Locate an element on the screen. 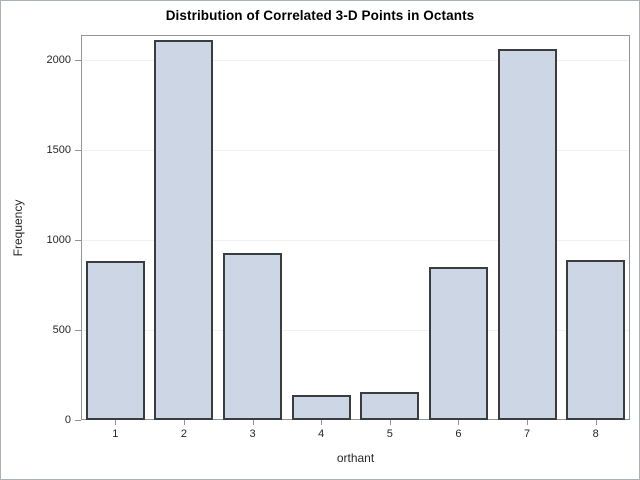 The height and width of the screenshot is (480, 640). x-axis-title: orthant is located at coordinates (355, 458).